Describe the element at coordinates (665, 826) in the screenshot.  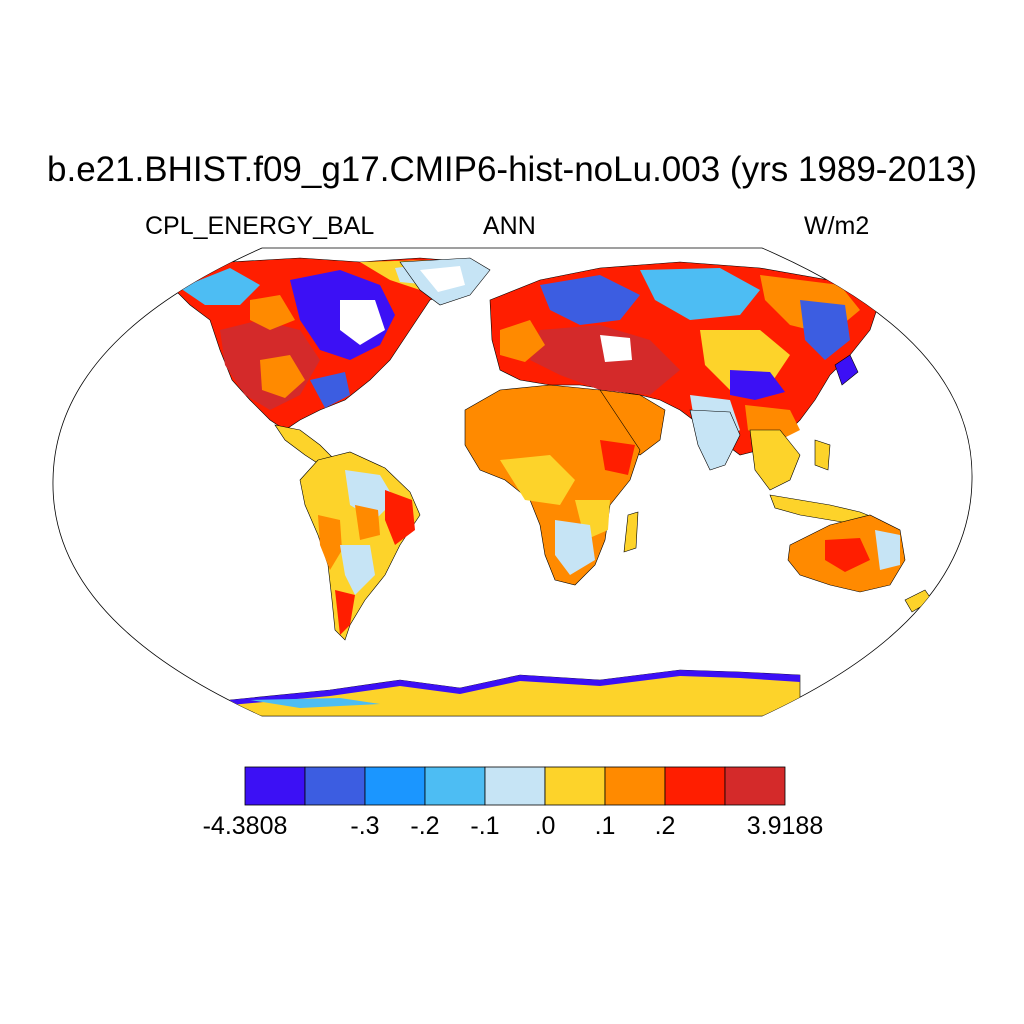
I see `colorbar-tick-label: .2` at that location.